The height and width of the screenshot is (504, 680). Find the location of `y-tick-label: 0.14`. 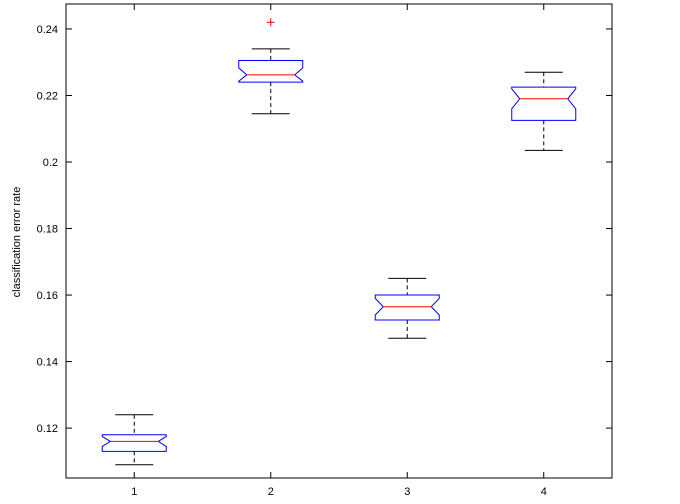

y-tick-label: 0.14 is located at coordinates (47, 363).